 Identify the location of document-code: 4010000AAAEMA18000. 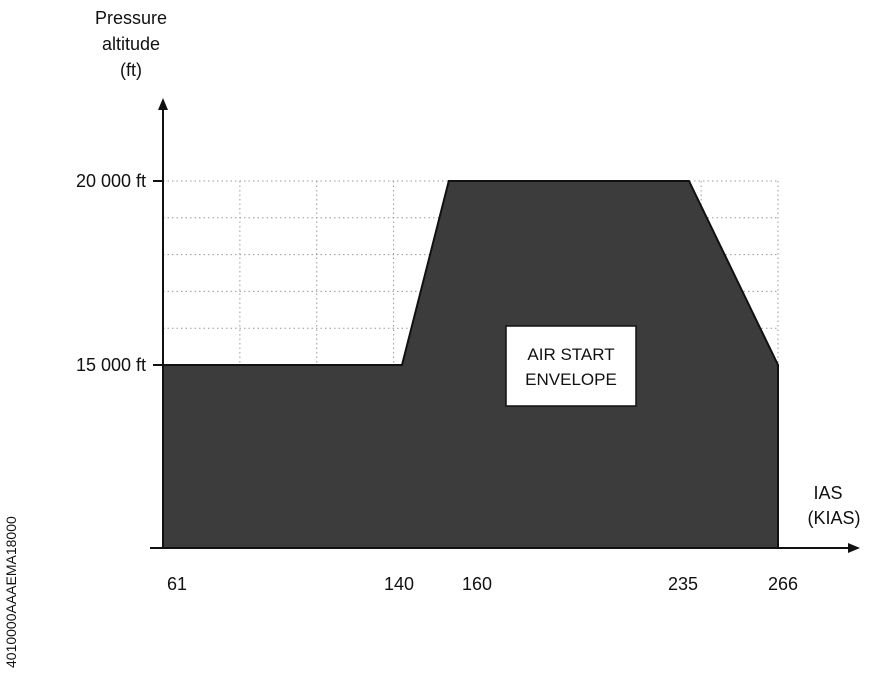
(11, 592).